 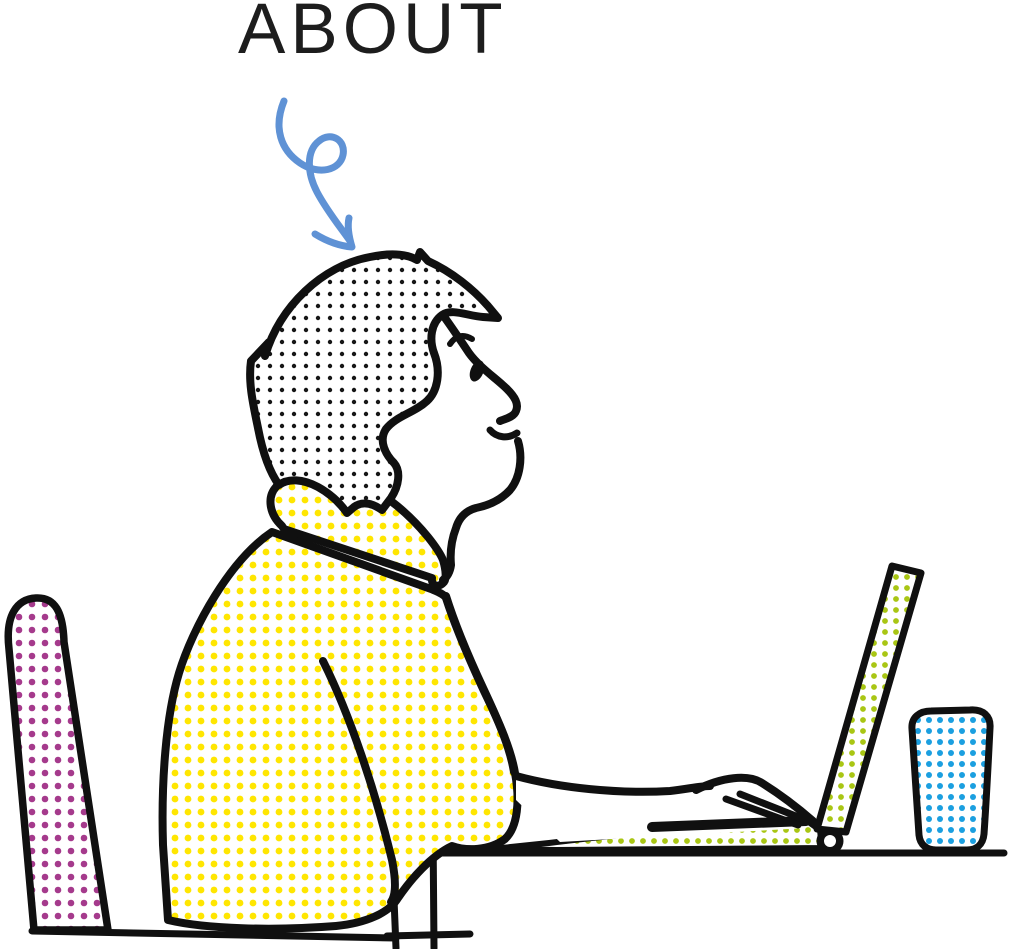 I want to click on laptop-hinge, so click(x=830, y=841).